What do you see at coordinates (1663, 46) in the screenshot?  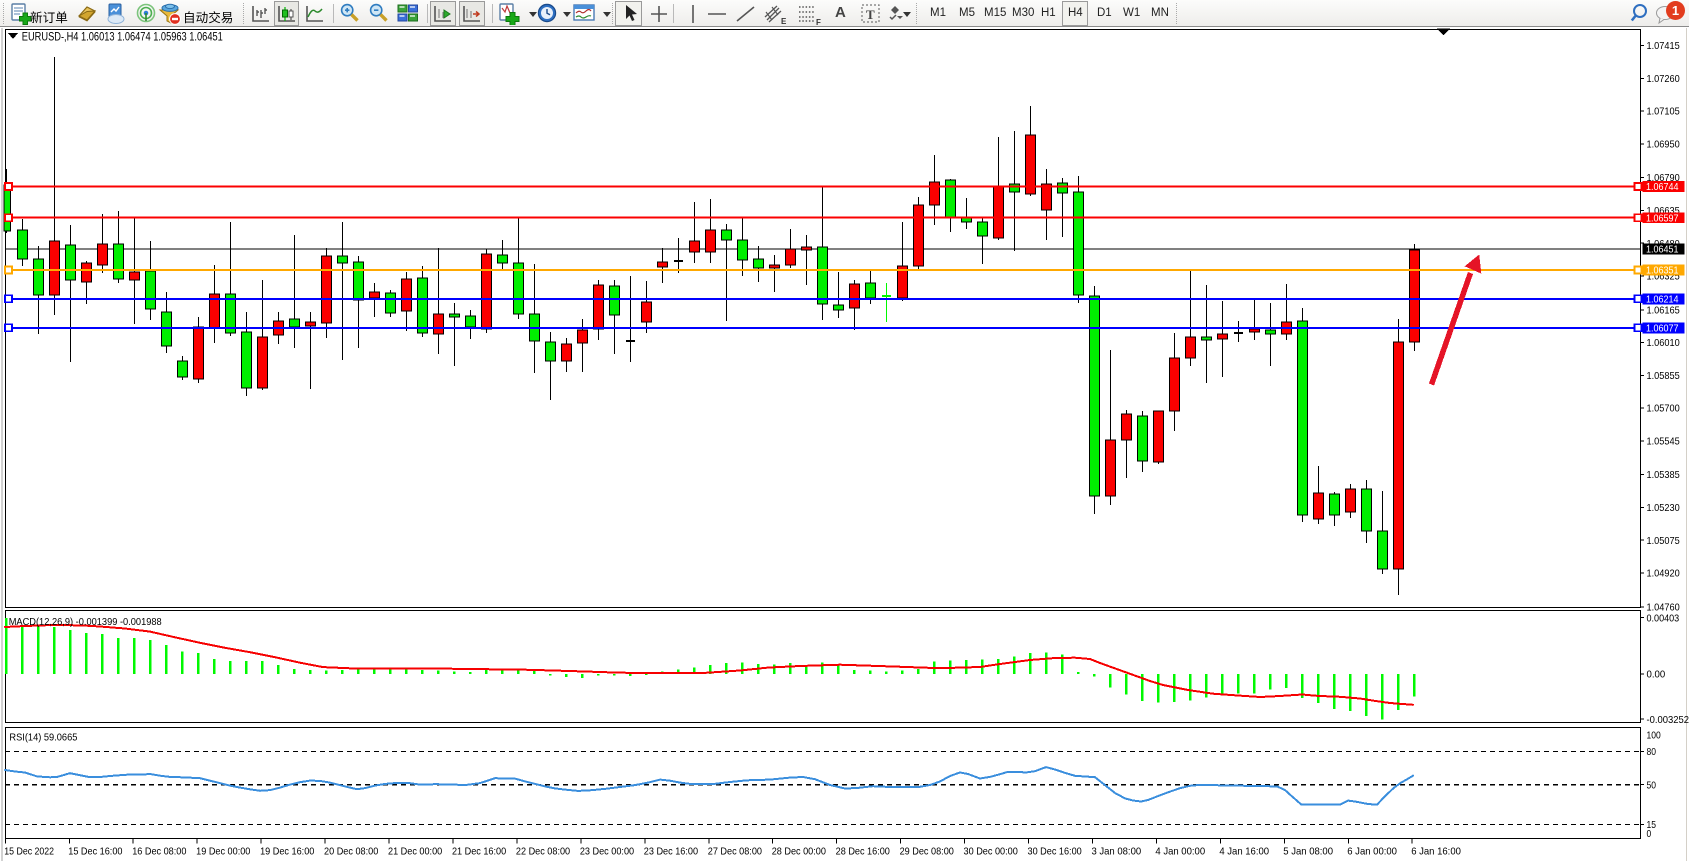 I see `svg-text: 1.07415` at bounding box center [1663, 46].